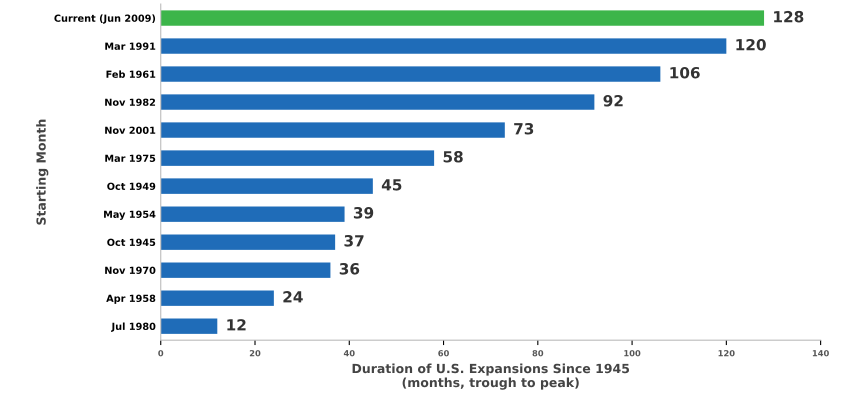  What do you see at coordinates (524, 128) in the screenshot?
I see `data-label: 73` at bounding box center [524, 128].